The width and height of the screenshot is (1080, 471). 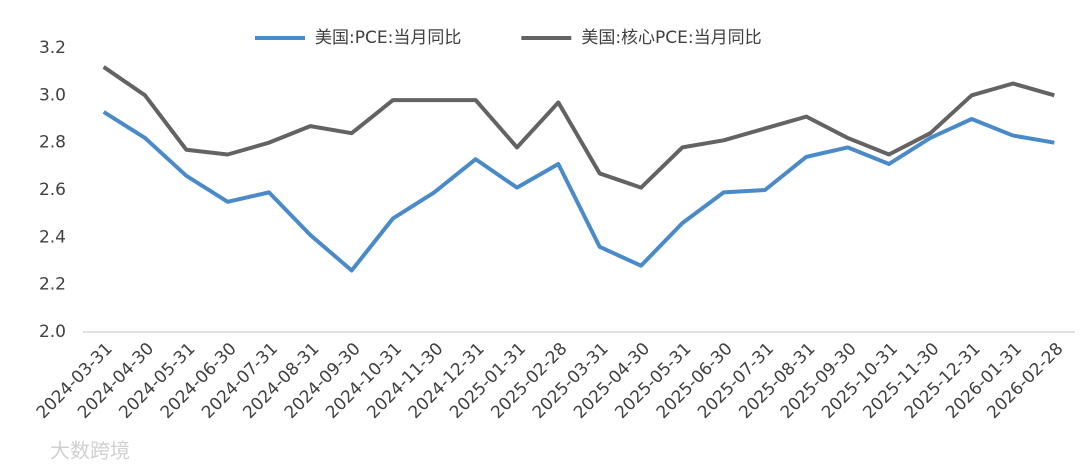 I want to click on y-tick-label: 2.0, so click(x=52, y=332).